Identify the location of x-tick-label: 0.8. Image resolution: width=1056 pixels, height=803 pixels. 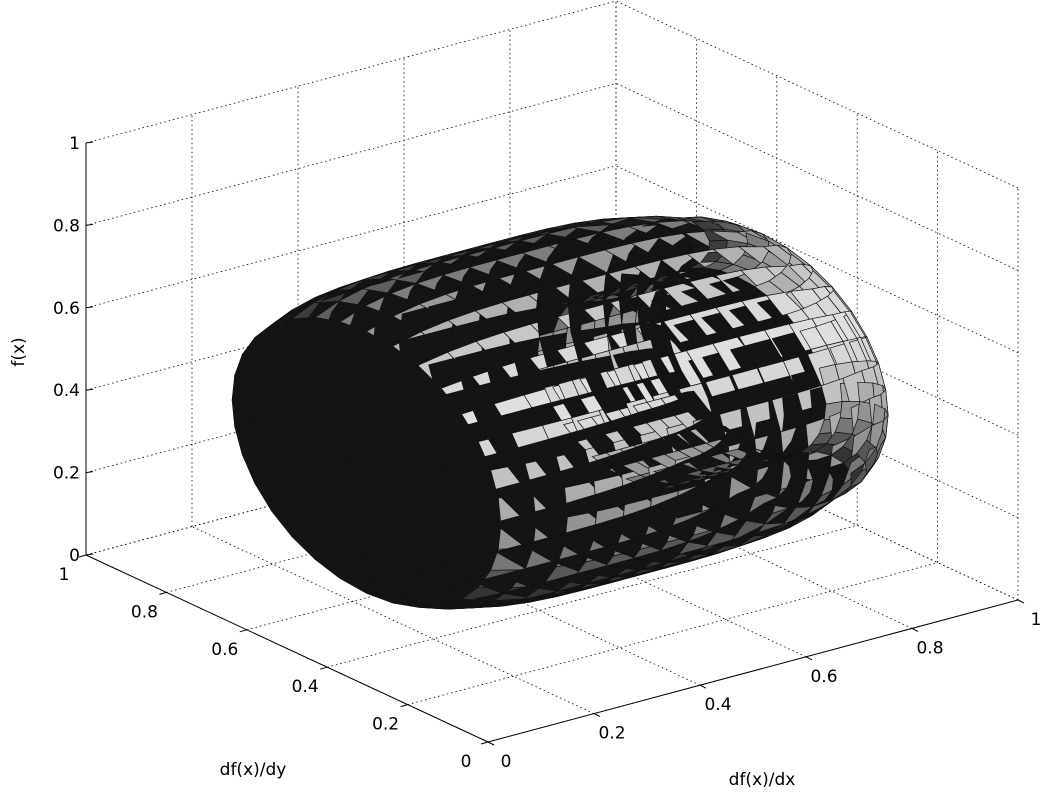
(929, 648).